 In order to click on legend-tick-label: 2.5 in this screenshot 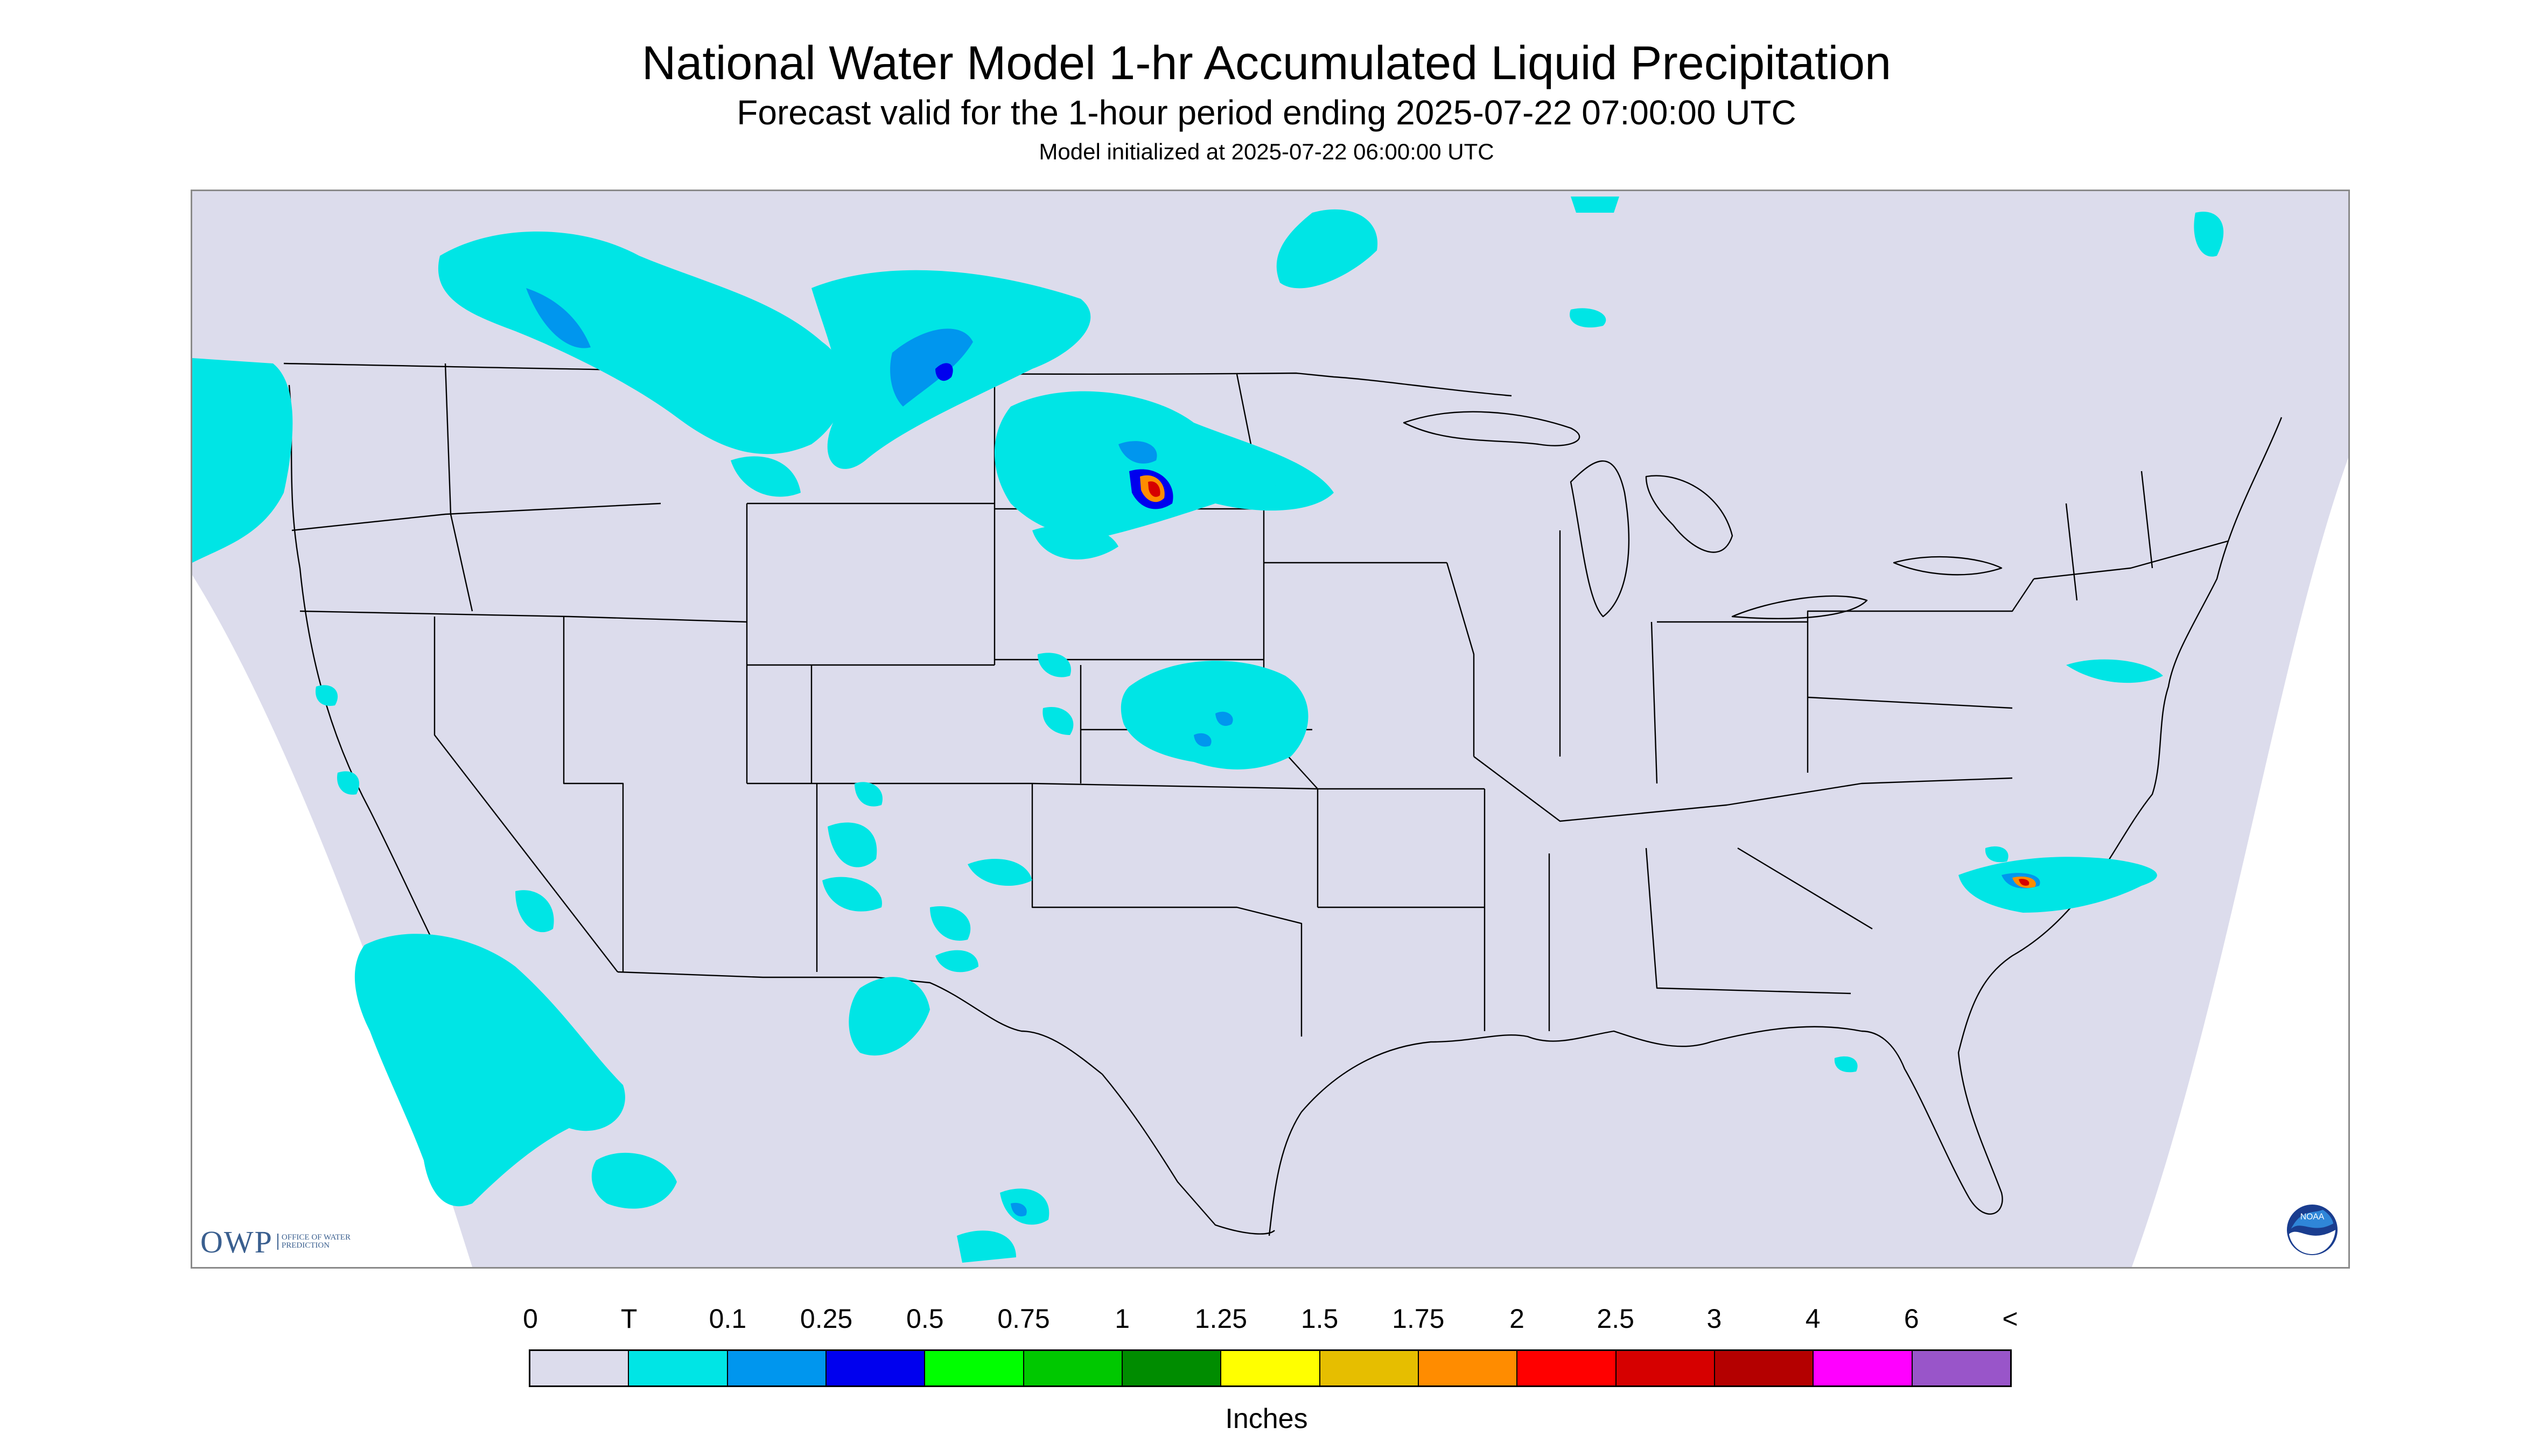, I will do `click(1615, 1319)`.